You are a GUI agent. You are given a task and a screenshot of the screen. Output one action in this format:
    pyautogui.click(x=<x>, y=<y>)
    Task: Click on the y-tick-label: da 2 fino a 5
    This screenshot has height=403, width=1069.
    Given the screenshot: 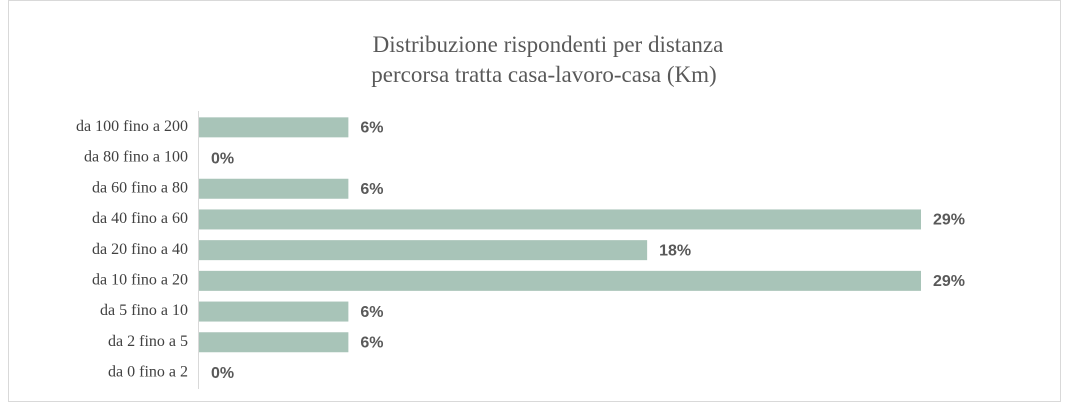 What is the action you would take?
    pyautogui.click(x=148, y=341)
    